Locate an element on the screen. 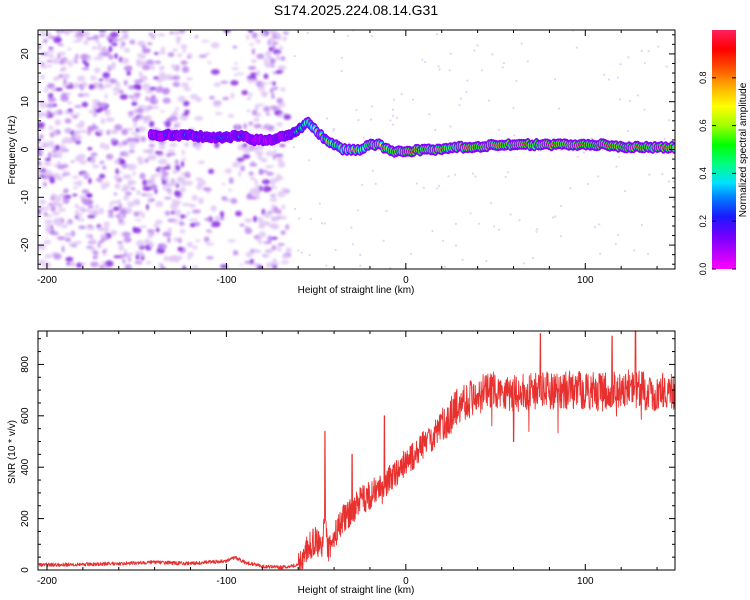 This screenshot has height=600, width=750. y-tick-label: 400 is located at coordinates (25, 466).